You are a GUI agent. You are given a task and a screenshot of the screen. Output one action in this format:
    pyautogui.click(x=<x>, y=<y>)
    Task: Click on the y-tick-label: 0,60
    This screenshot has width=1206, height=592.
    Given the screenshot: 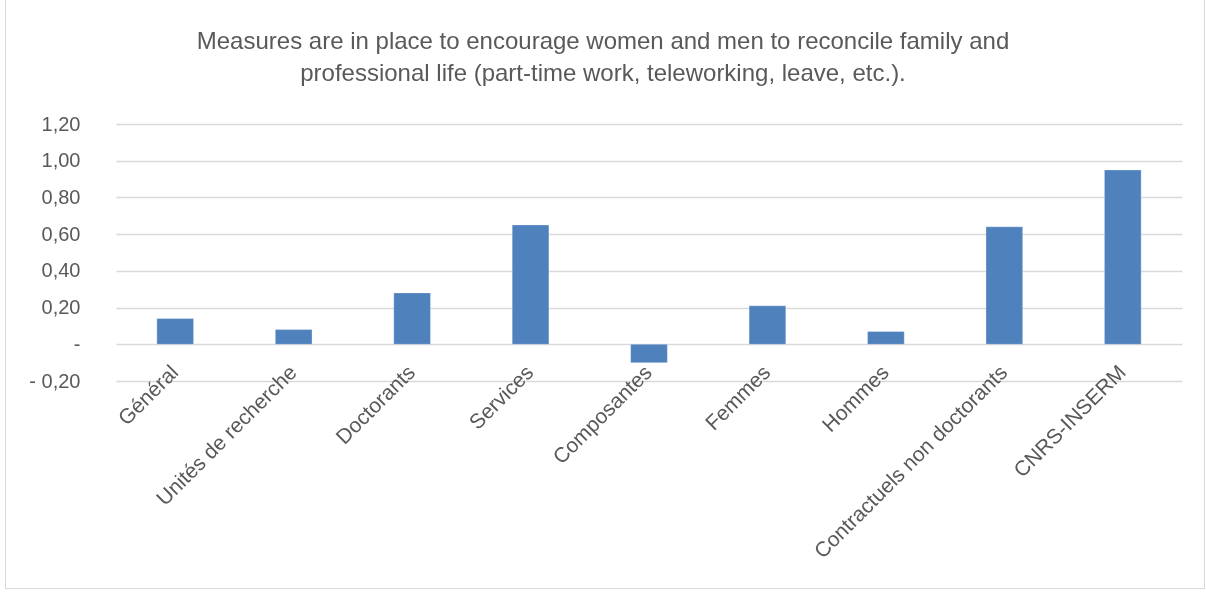 What is the action you would take?
    pyautogui.click(x=61, y=233)
    